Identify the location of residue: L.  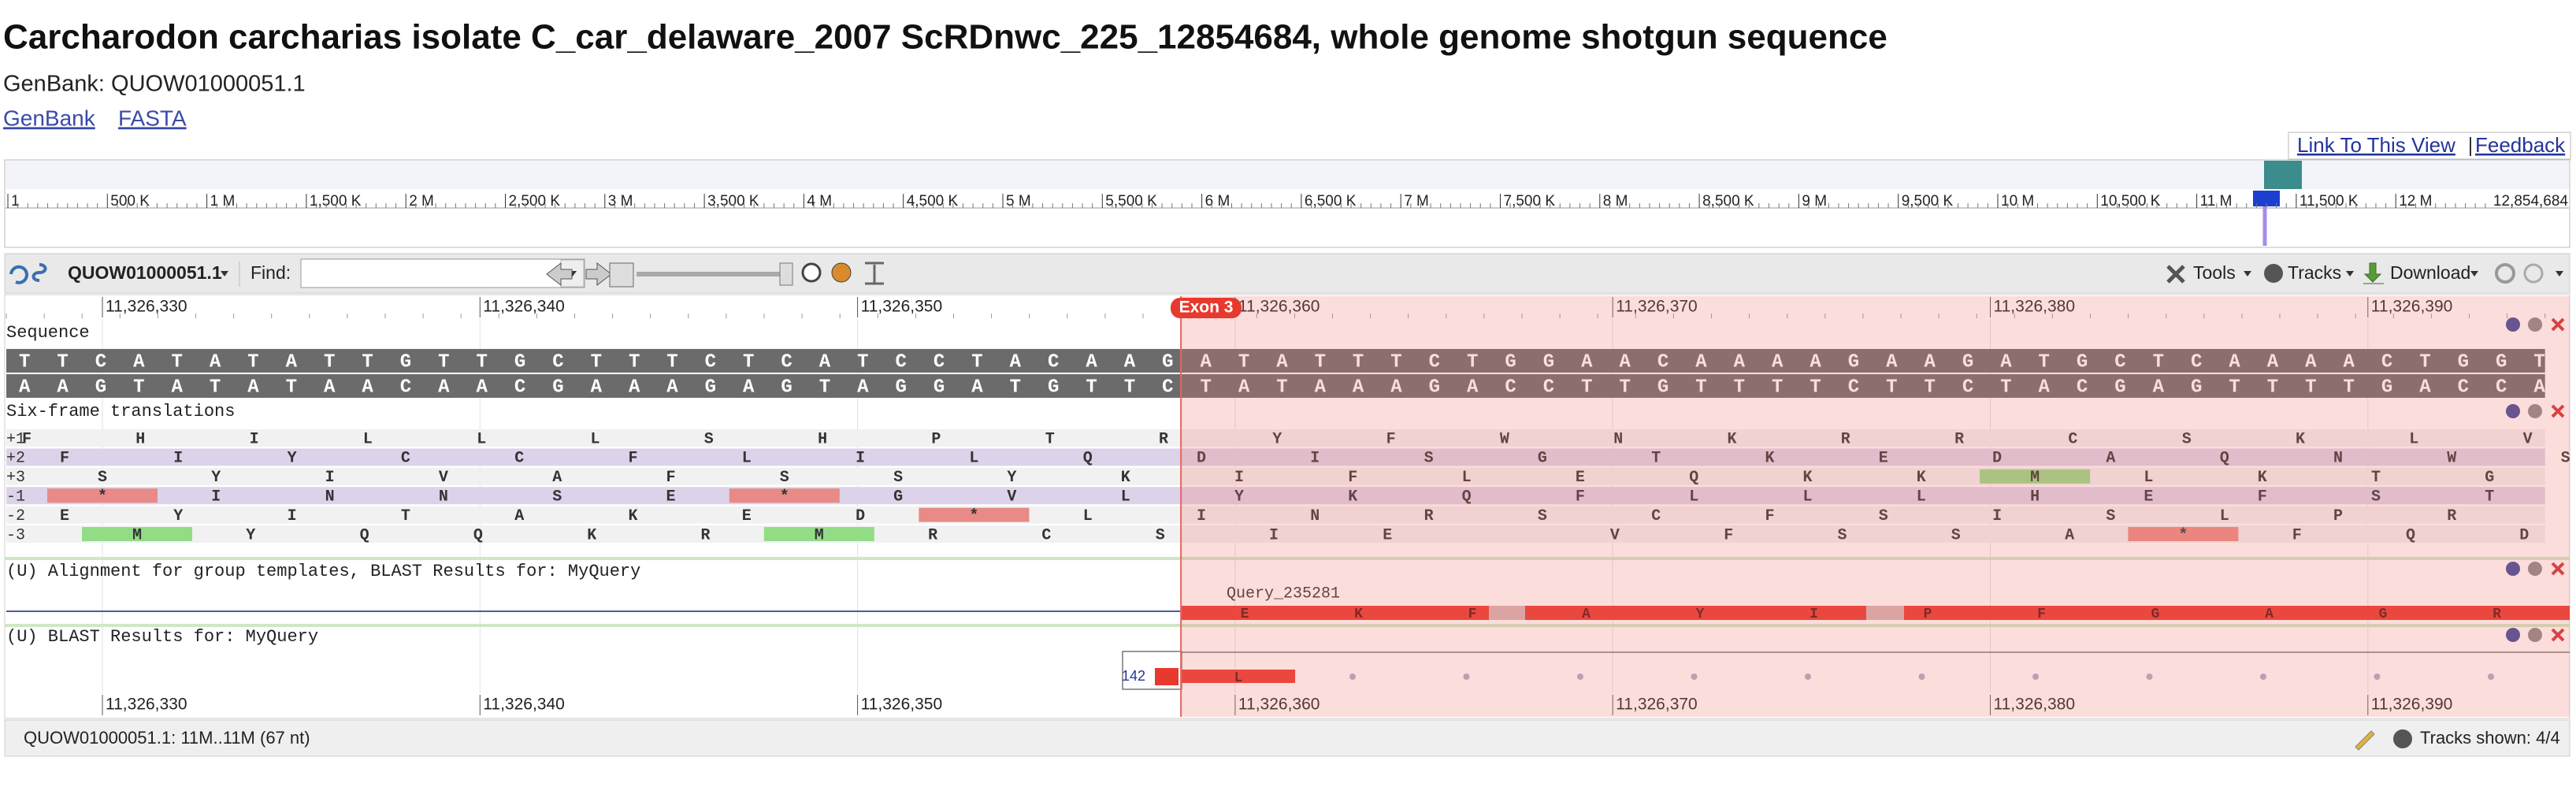
(2148, 478).